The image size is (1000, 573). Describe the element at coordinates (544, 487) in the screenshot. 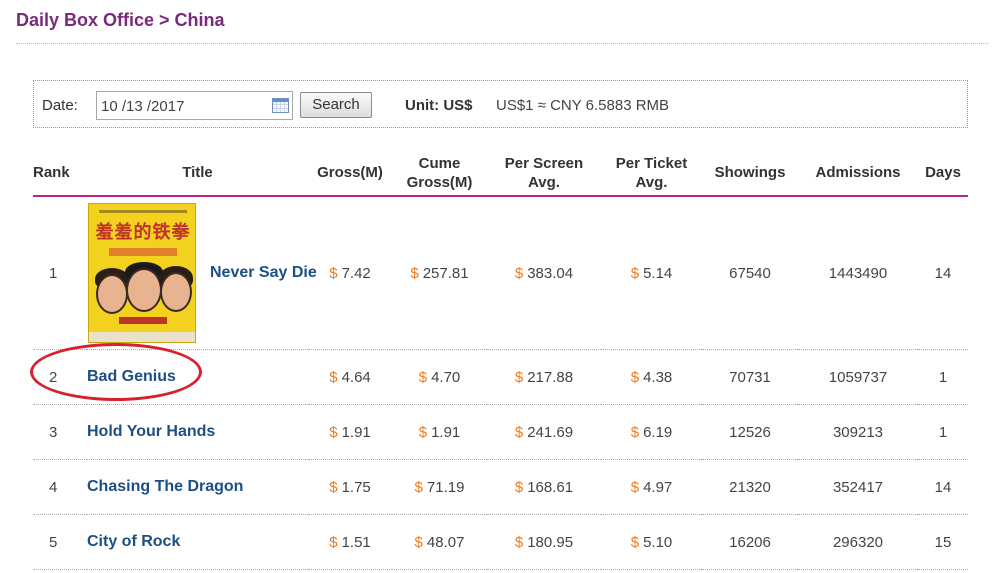

I see `per-screen-cell: $168.61` at that location.